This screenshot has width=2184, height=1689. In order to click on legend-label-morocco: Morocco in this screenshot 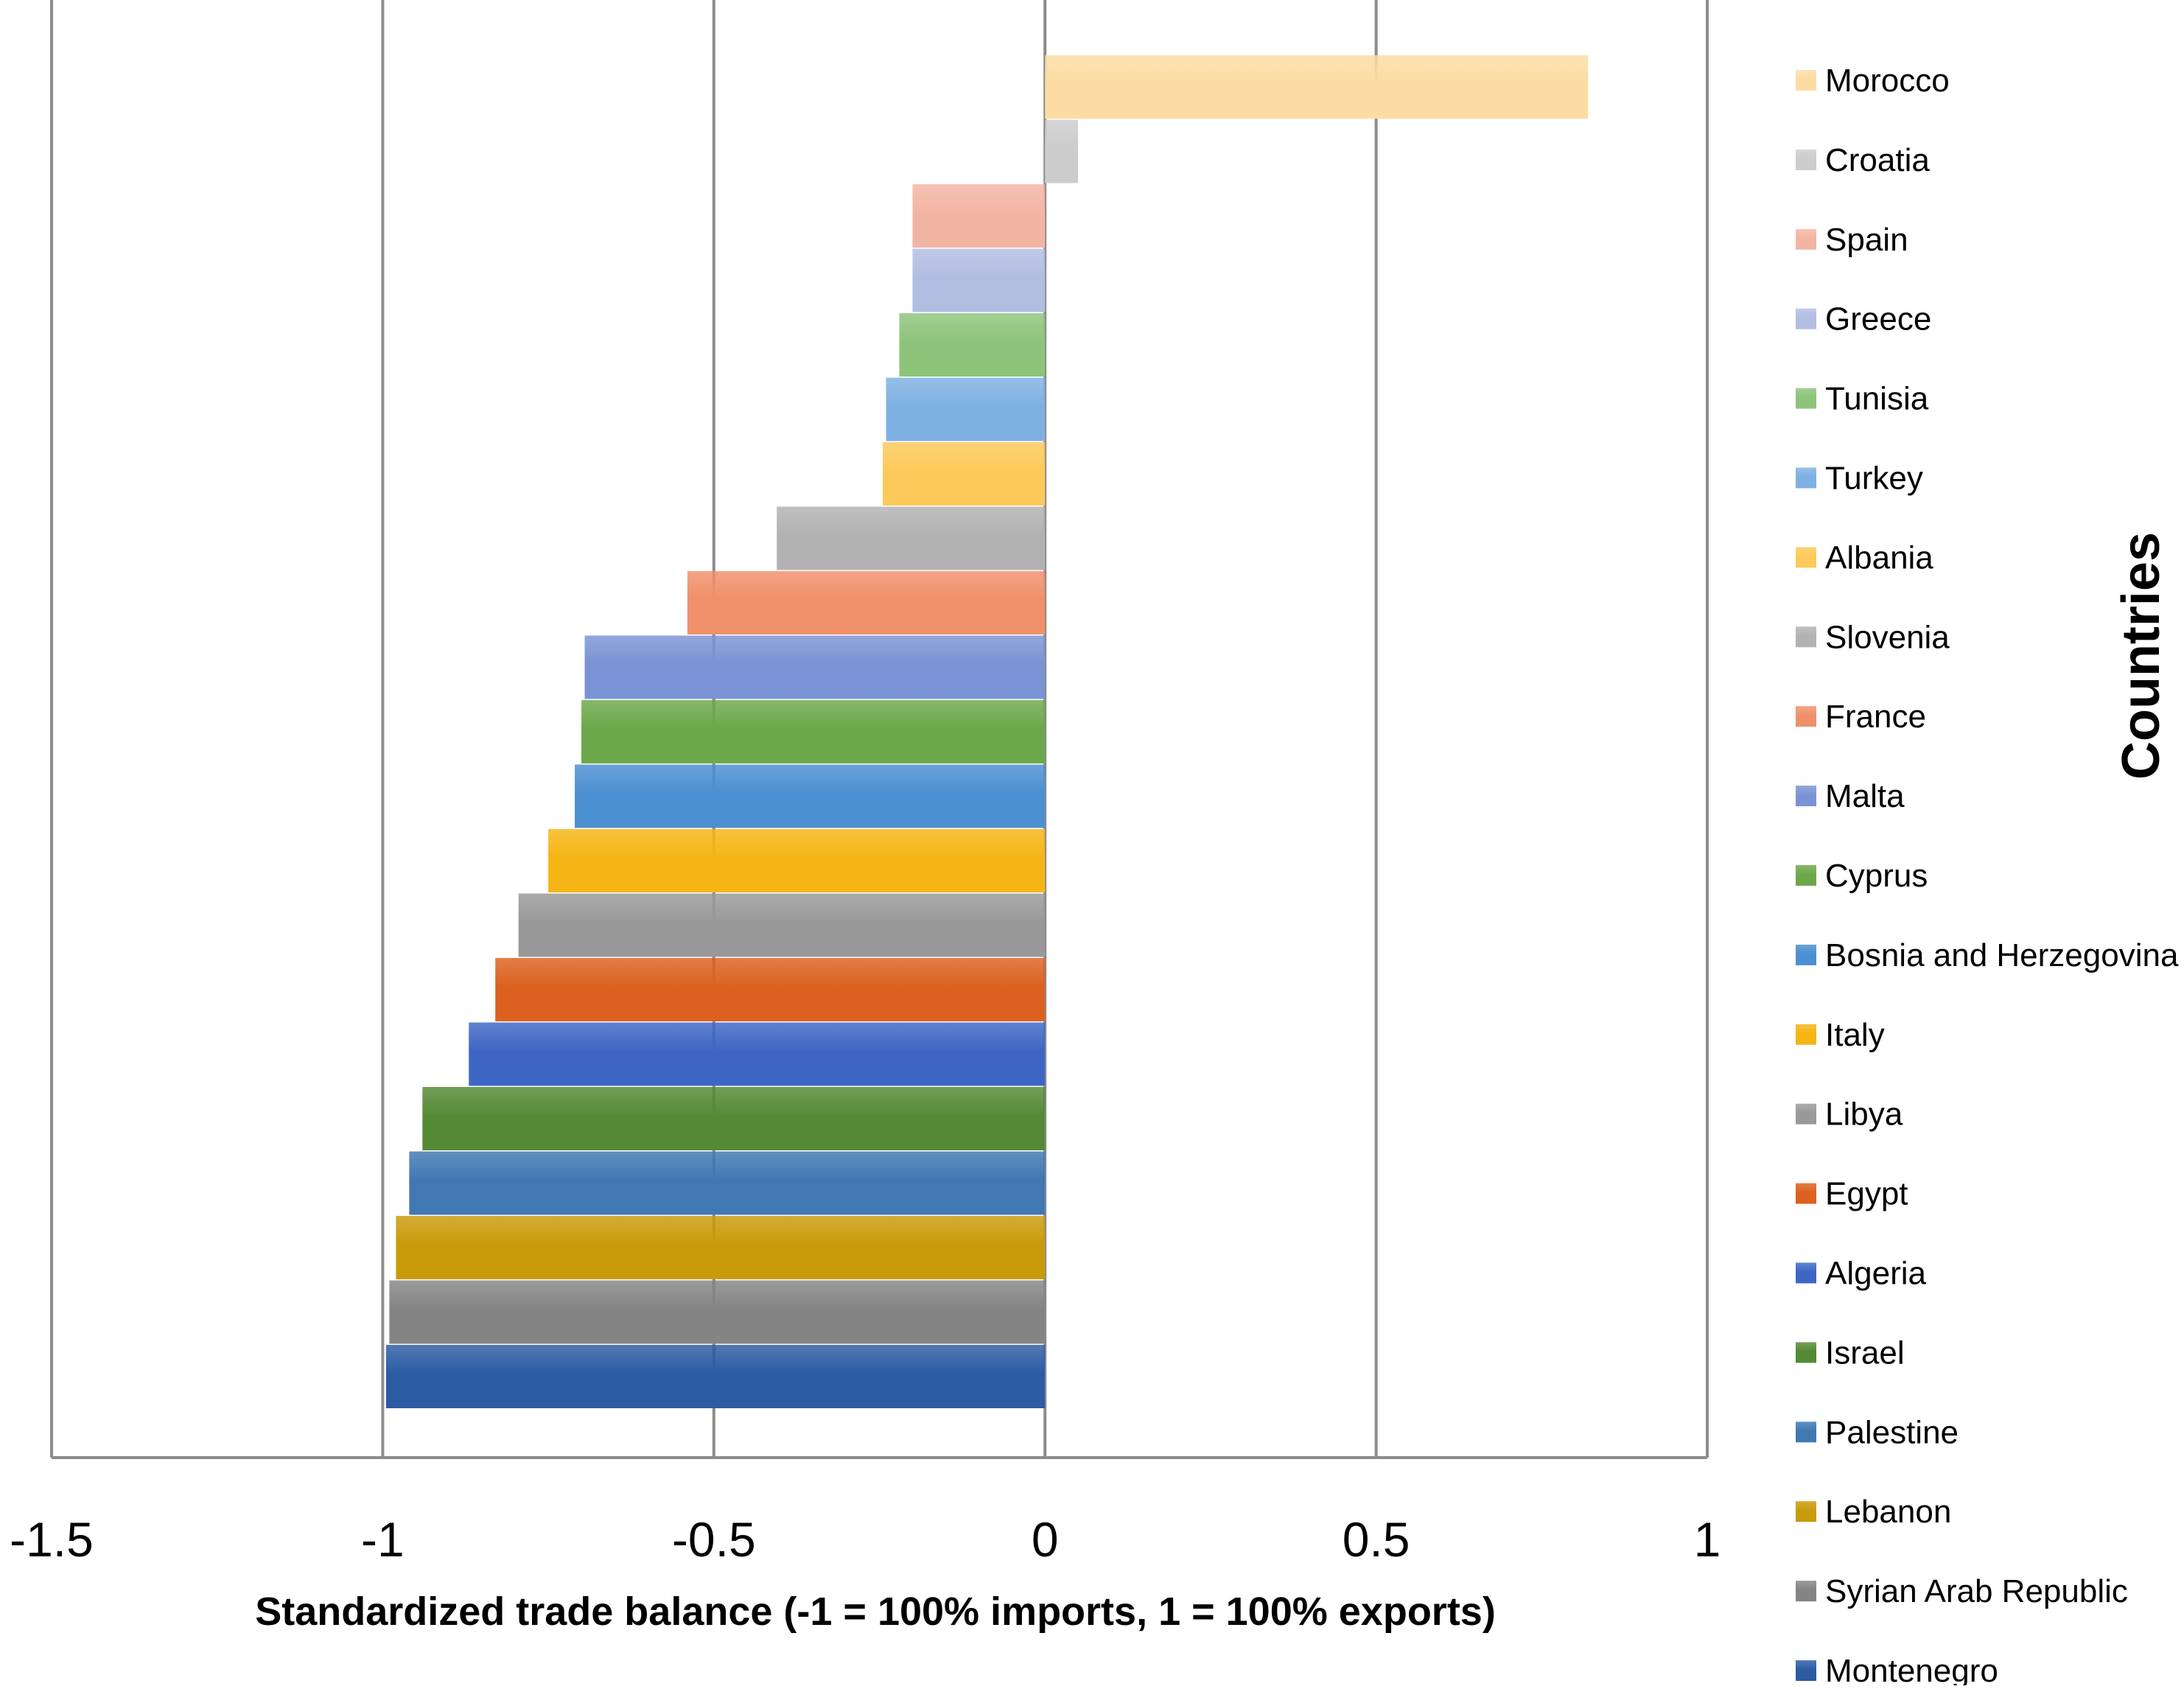, I will do `click(1887, 81)`.